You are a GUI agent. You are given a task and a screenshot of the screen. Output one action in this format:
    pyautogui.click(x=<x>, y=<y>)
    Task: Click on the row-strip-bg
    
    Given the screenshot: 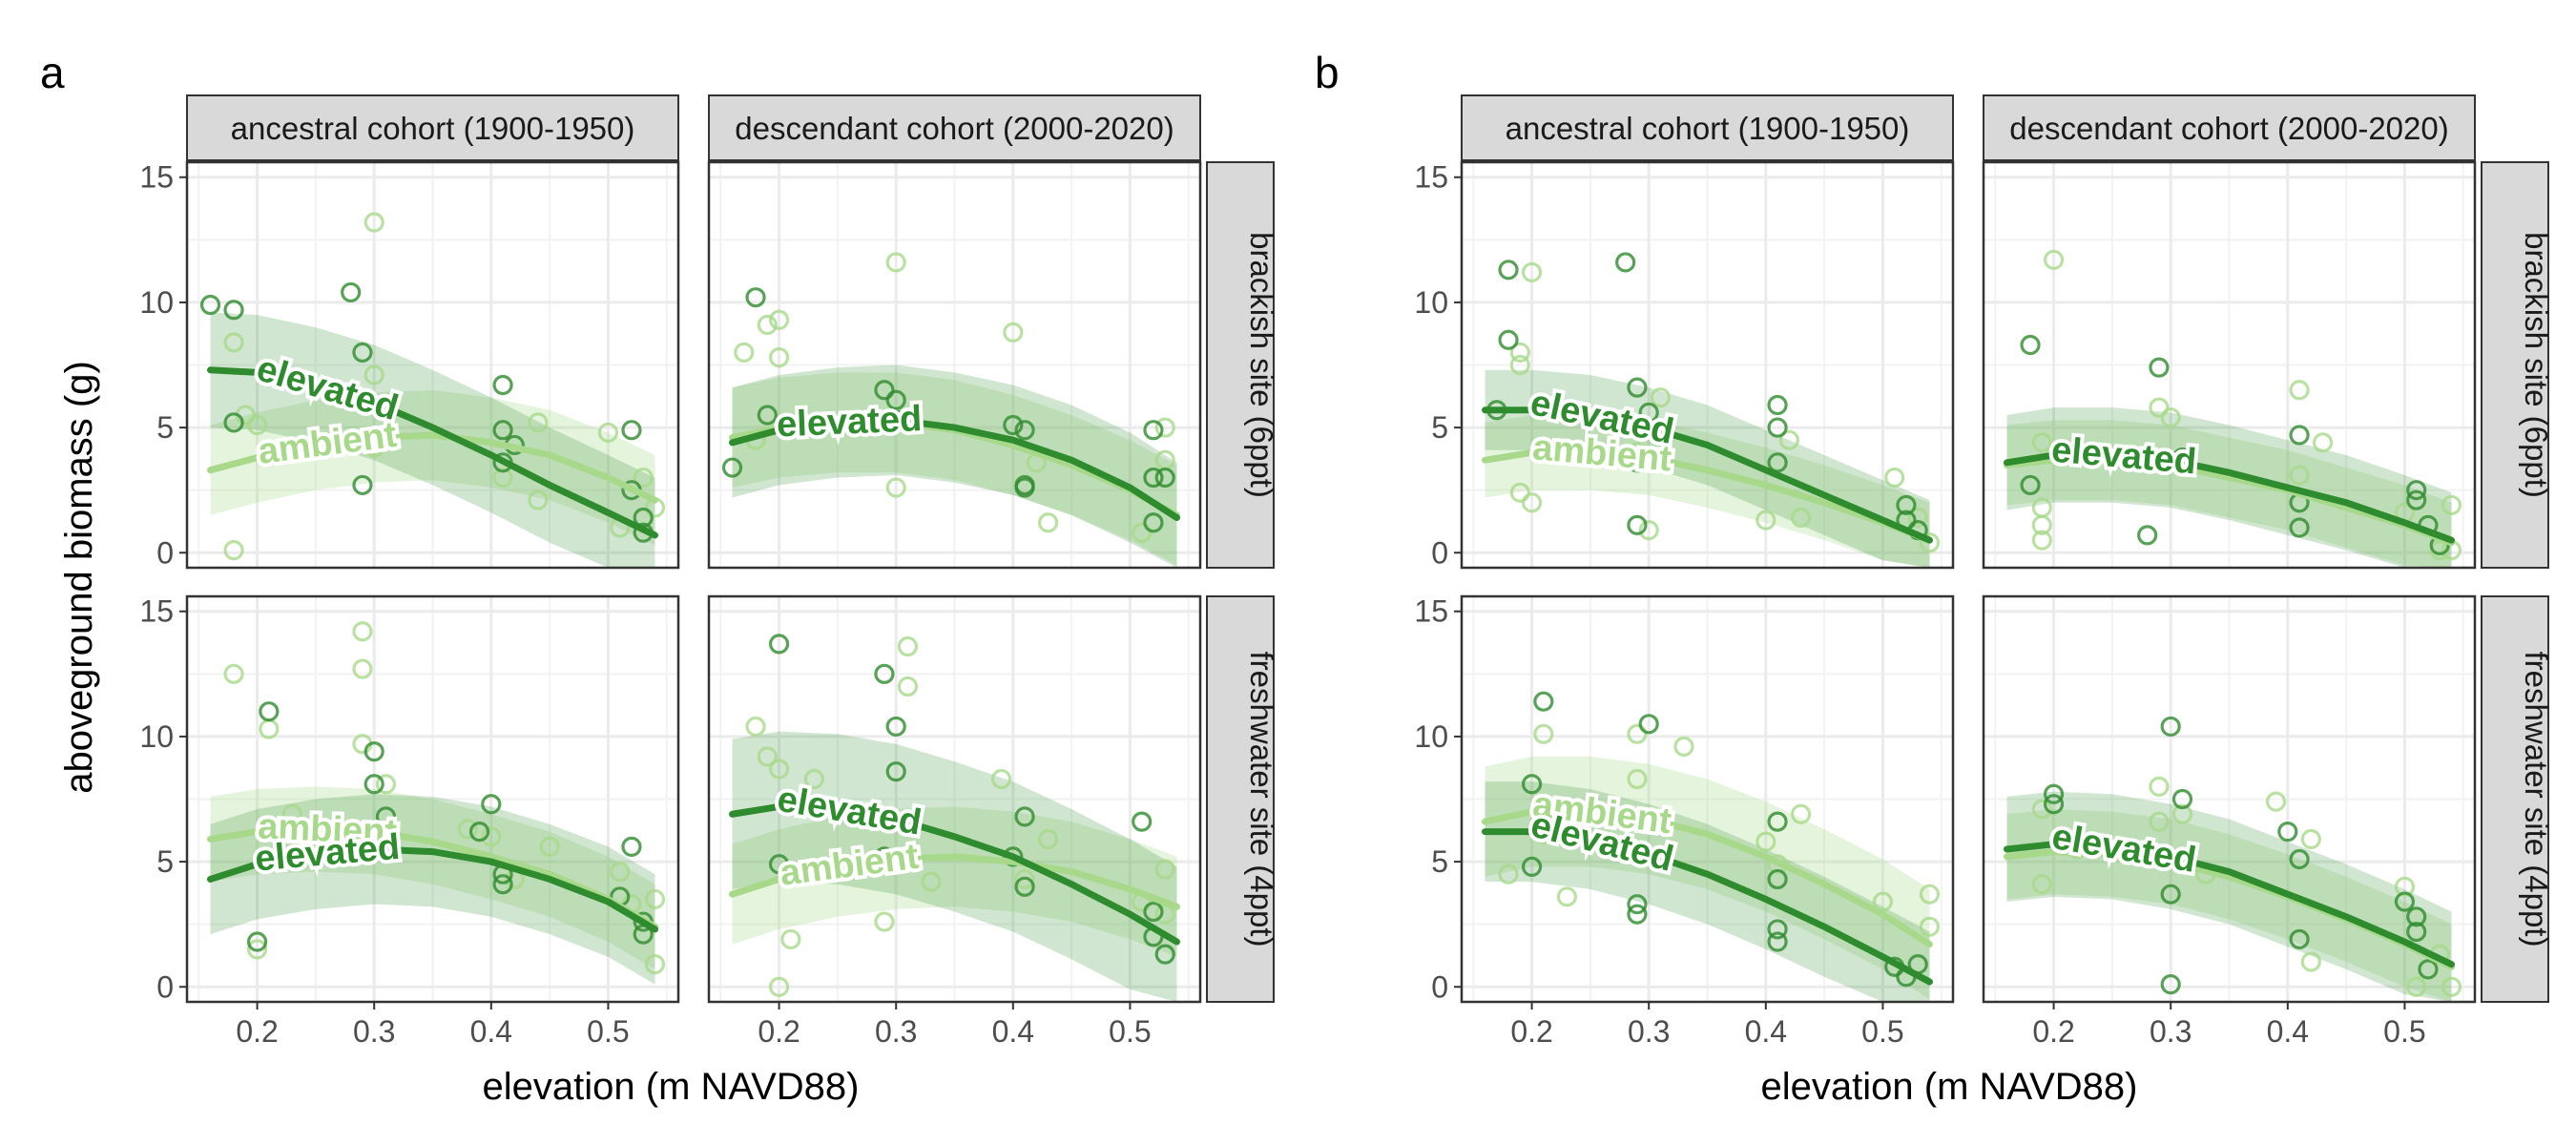 What is the action you would take?
    pyautogui.click(x=2515, y=365)
    